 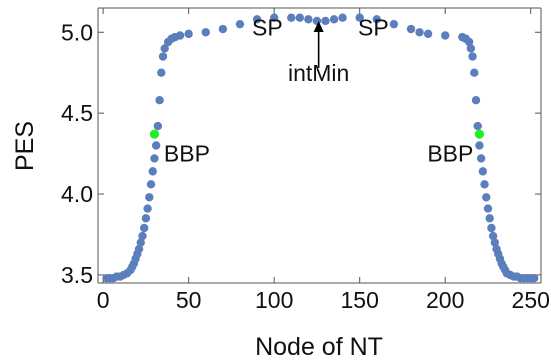 I want to click on y-tick-label: 4.0, so click(x=77, y=194).